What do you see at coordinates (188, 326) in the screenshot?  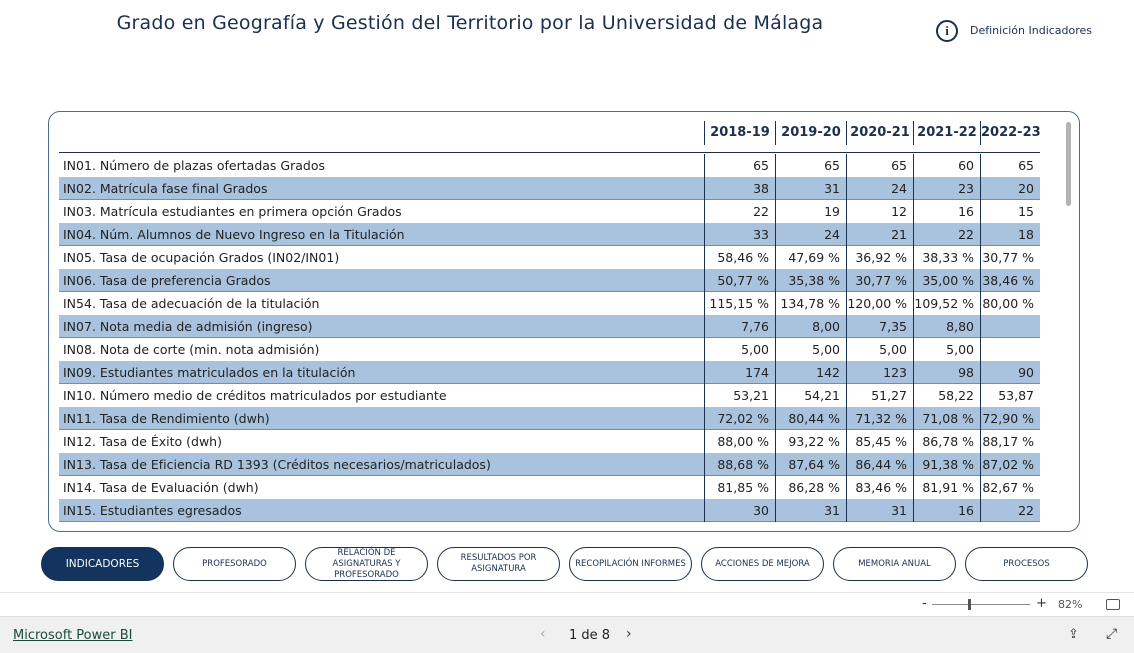 I see `indicator-label: IN07. Nota media de admisión (ingreso)` at bounding box center [188, 326].